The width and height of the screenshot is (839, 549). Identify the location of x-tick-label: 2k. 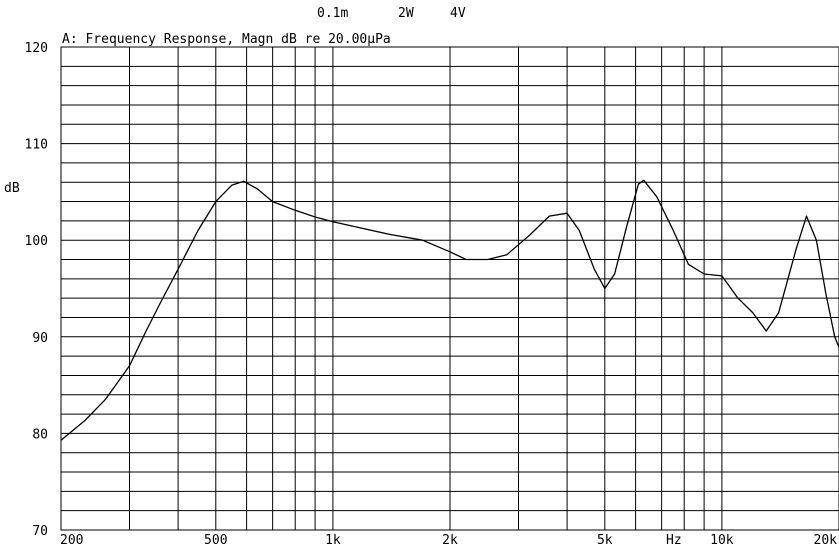
(450, 540).